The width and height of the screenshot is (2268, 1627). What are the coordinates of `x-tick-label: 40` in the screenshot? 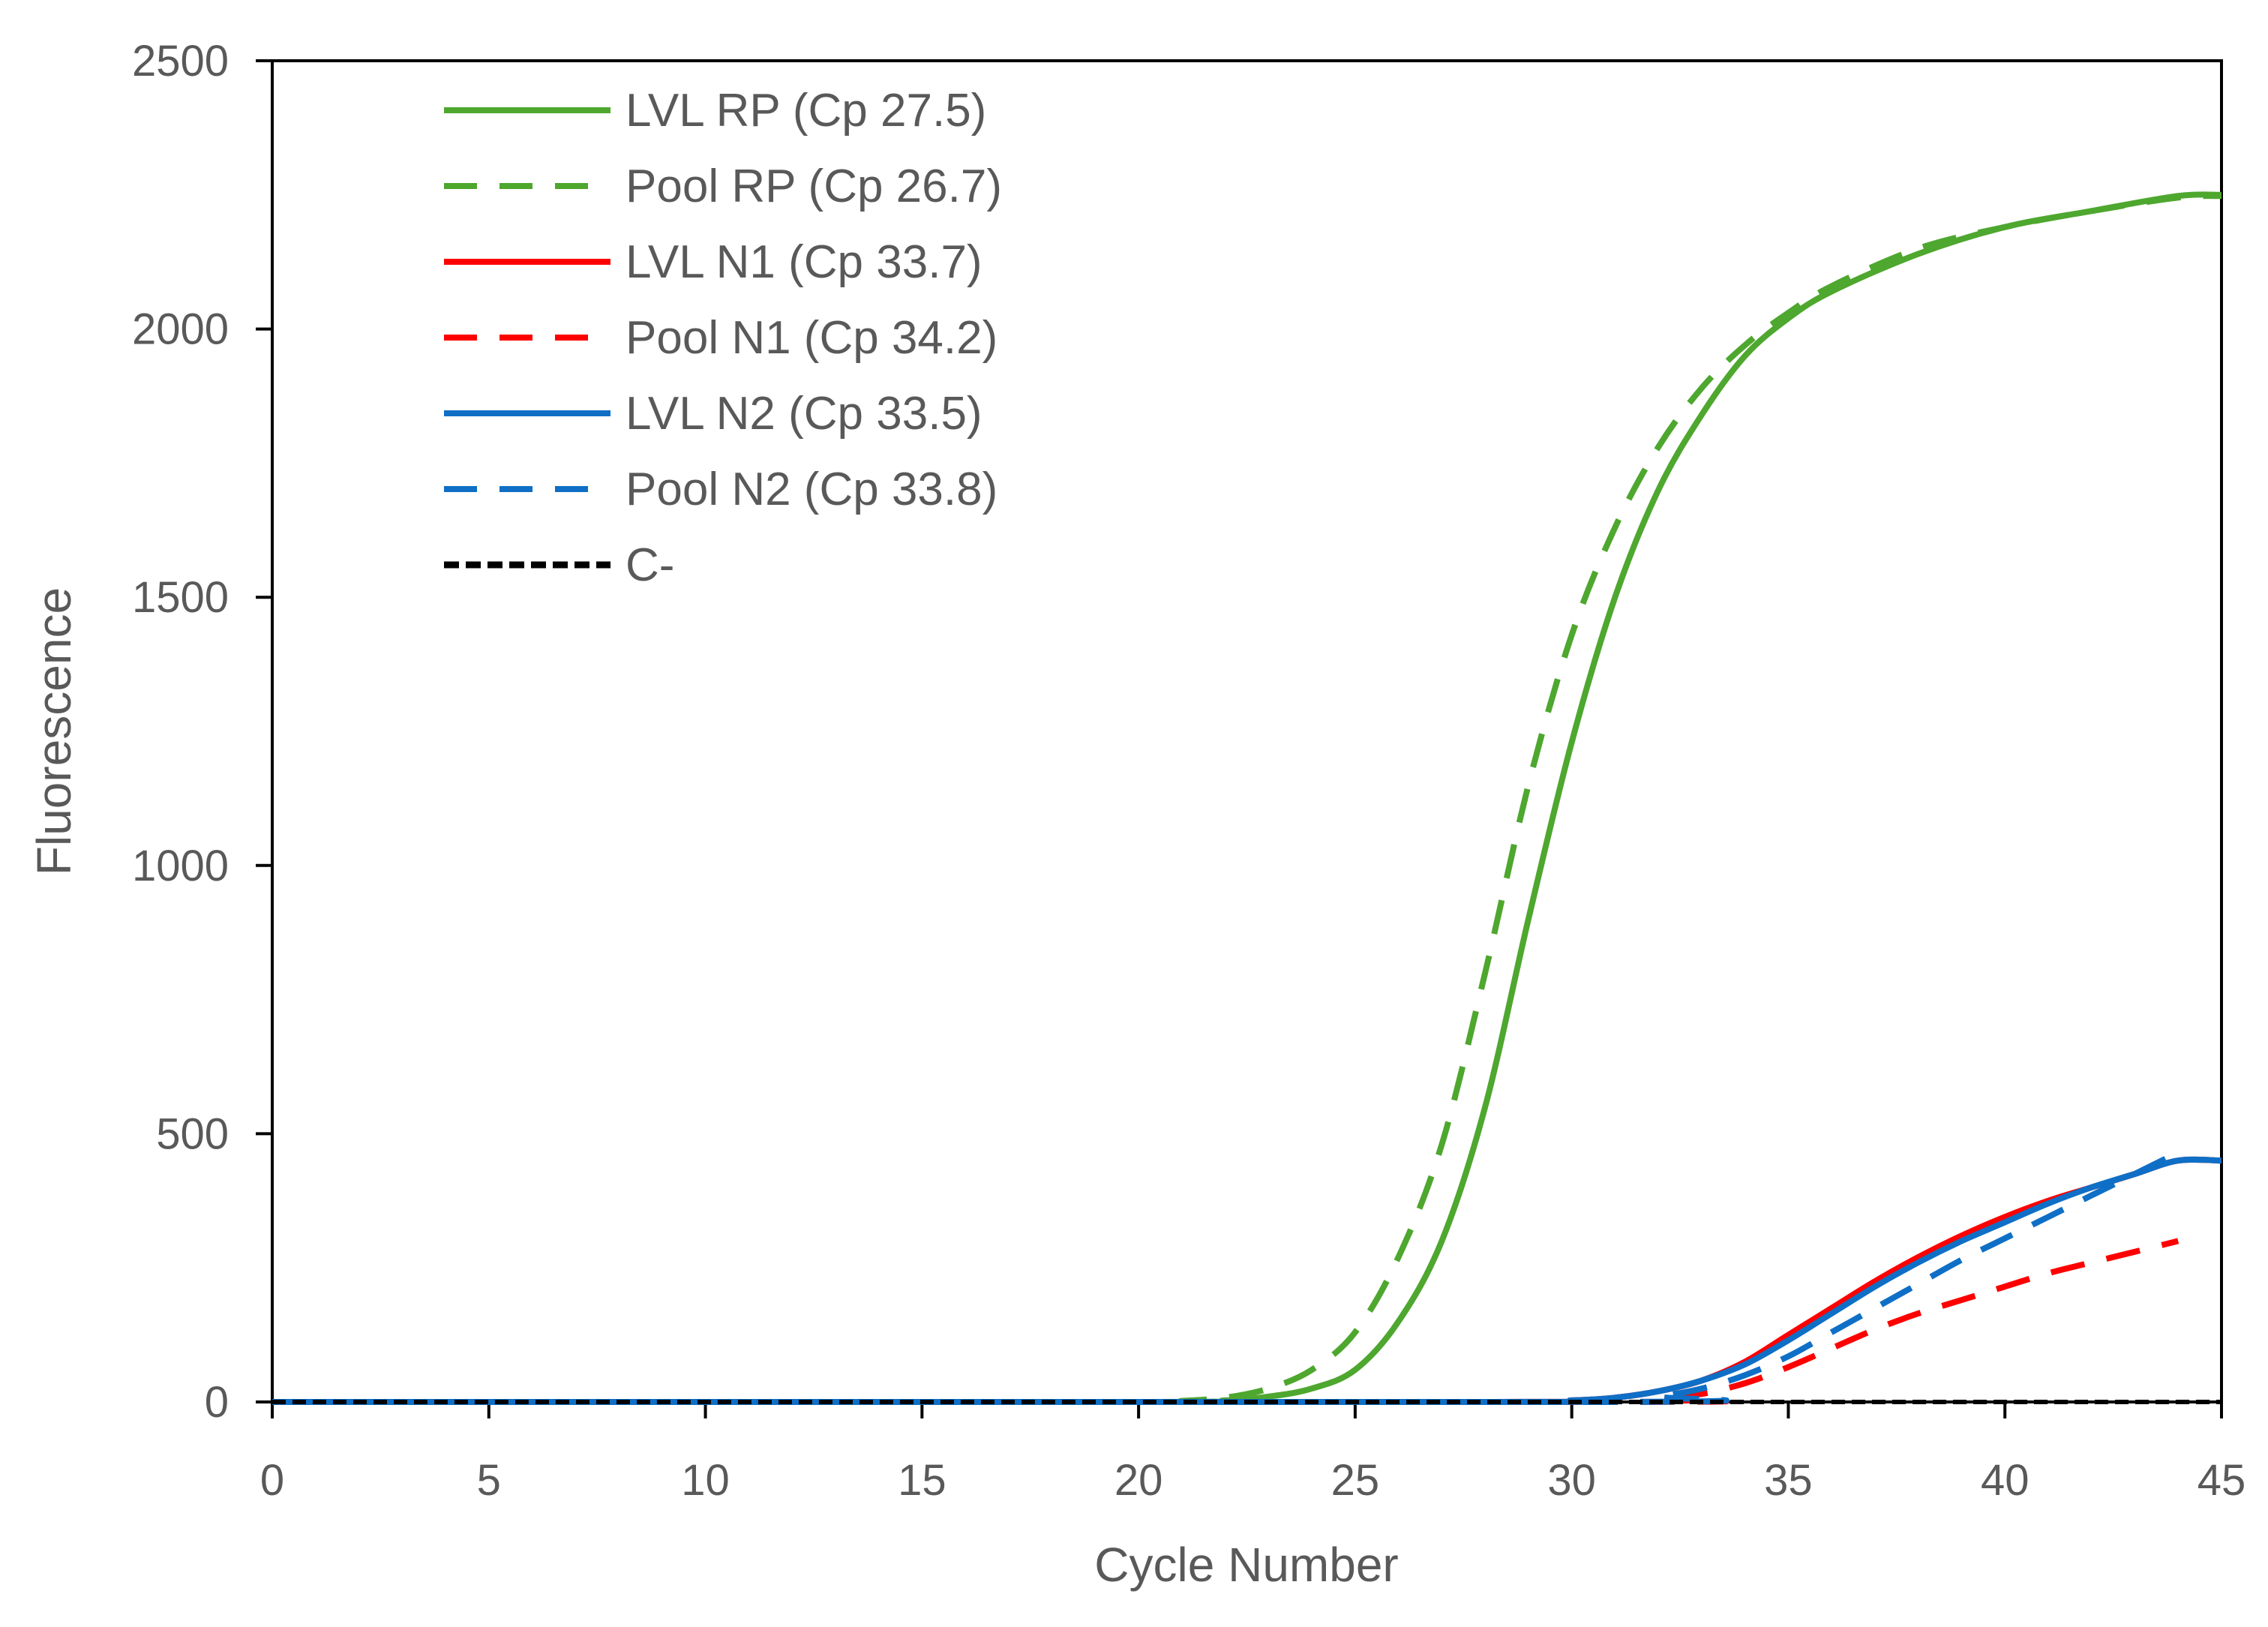 It's located at (2005, 1480).